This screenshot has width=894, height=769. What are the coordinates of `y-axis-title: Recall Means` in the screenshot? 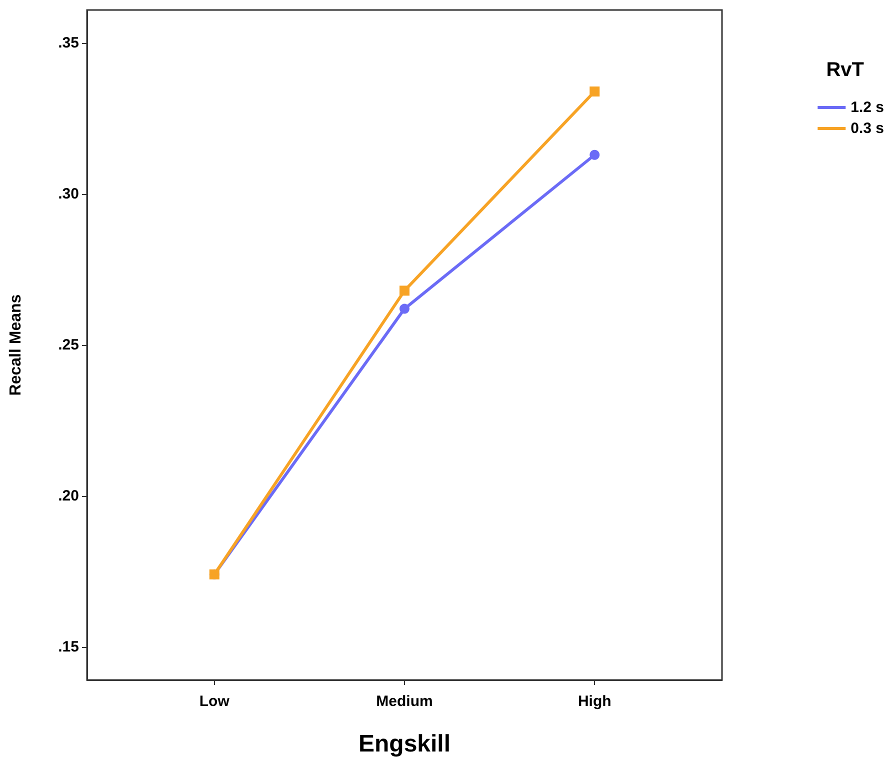 It's located at (16, 345).